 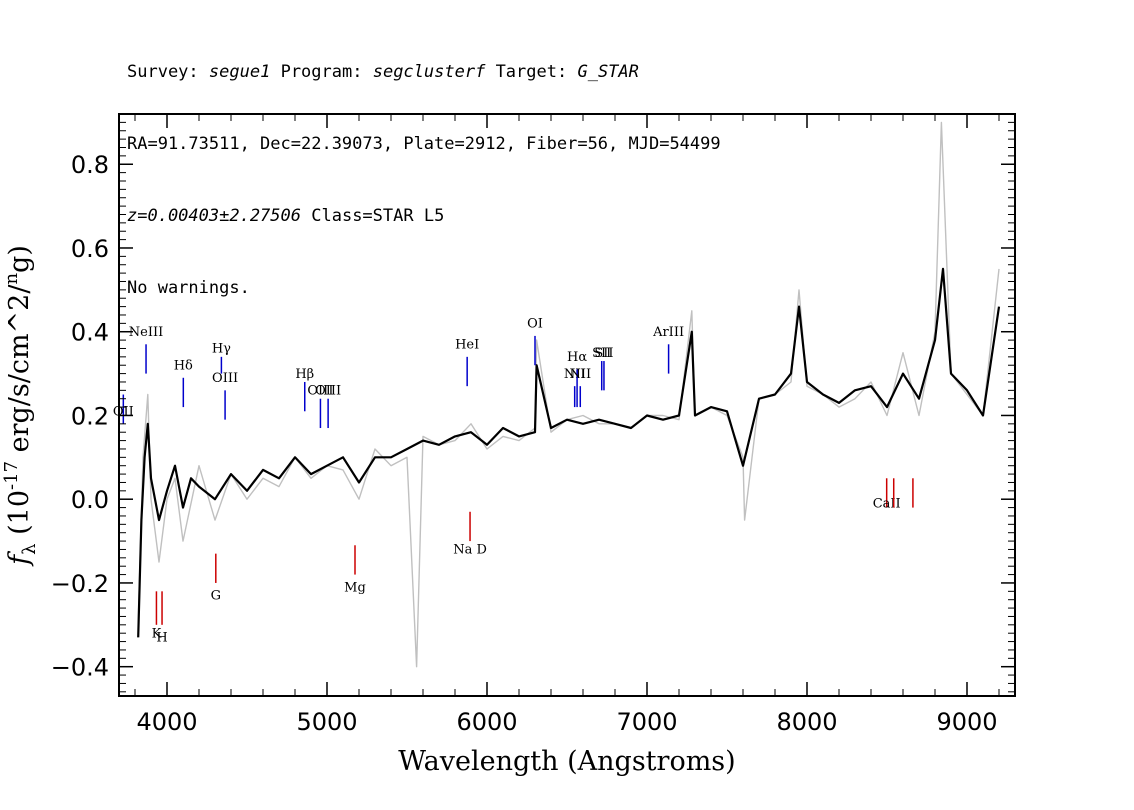 I want to click on x-tick-label: 7000, so click(x=646, y=722).